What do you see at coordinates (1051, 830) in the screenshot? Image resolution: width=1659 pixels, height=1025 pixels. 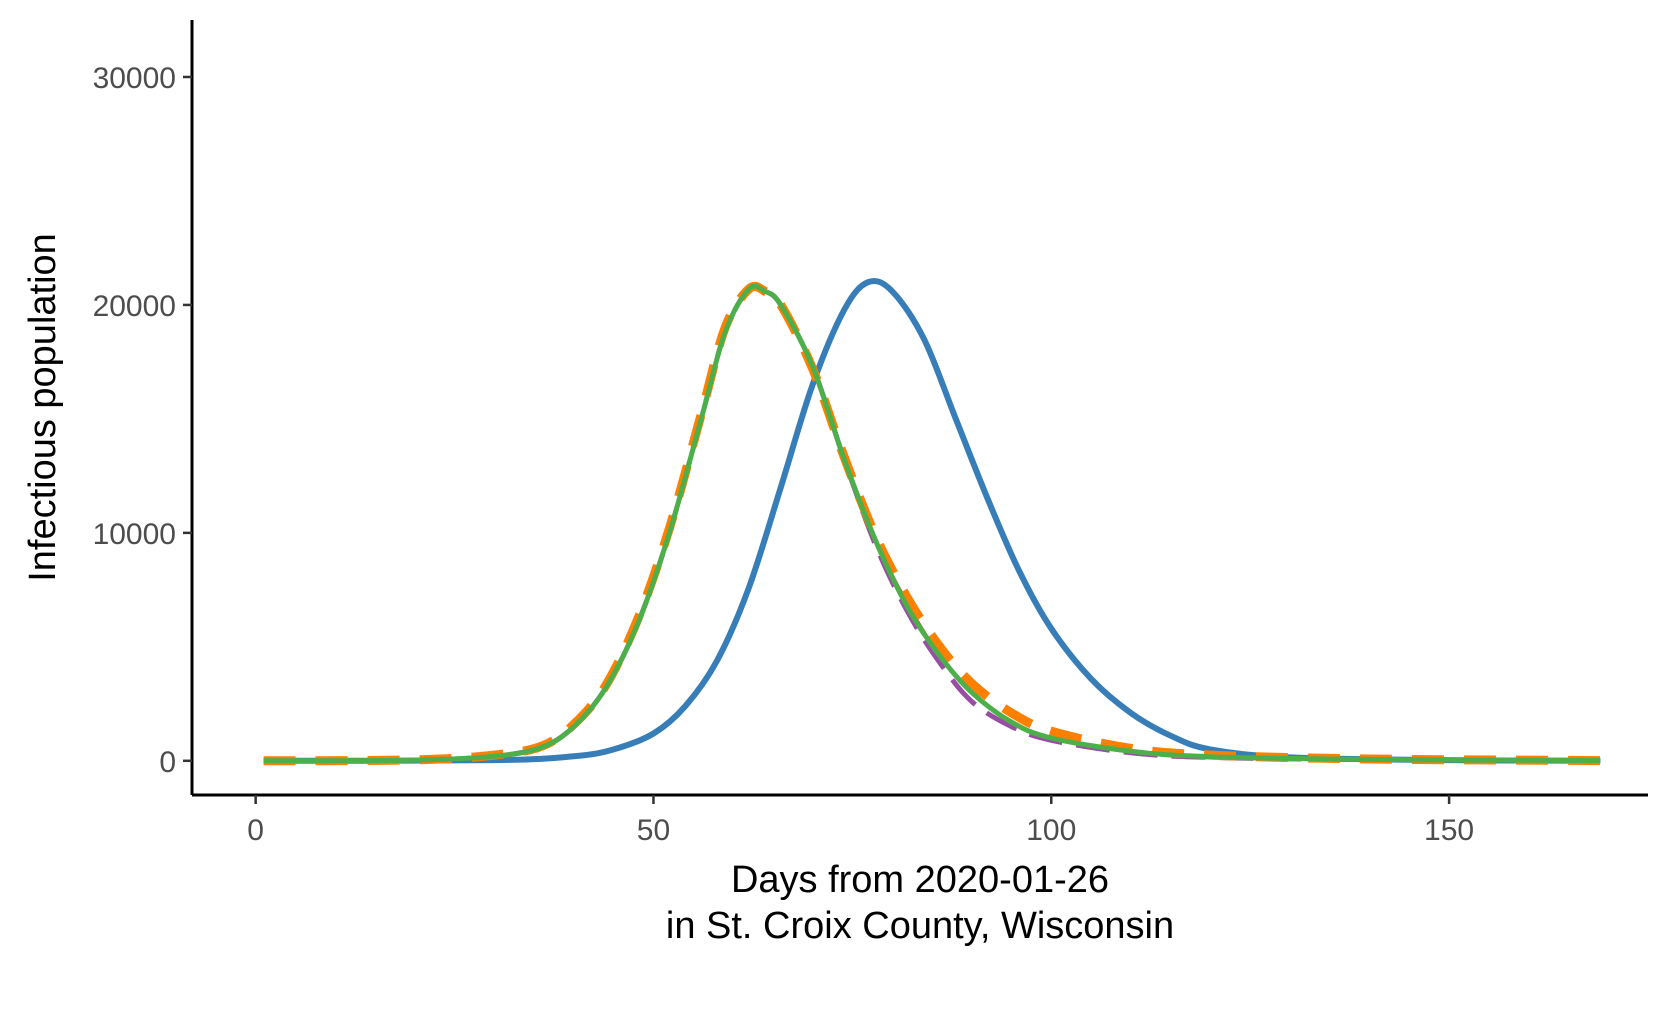 I see `x-tick-label: 100` at bounding box center [1051, 830].